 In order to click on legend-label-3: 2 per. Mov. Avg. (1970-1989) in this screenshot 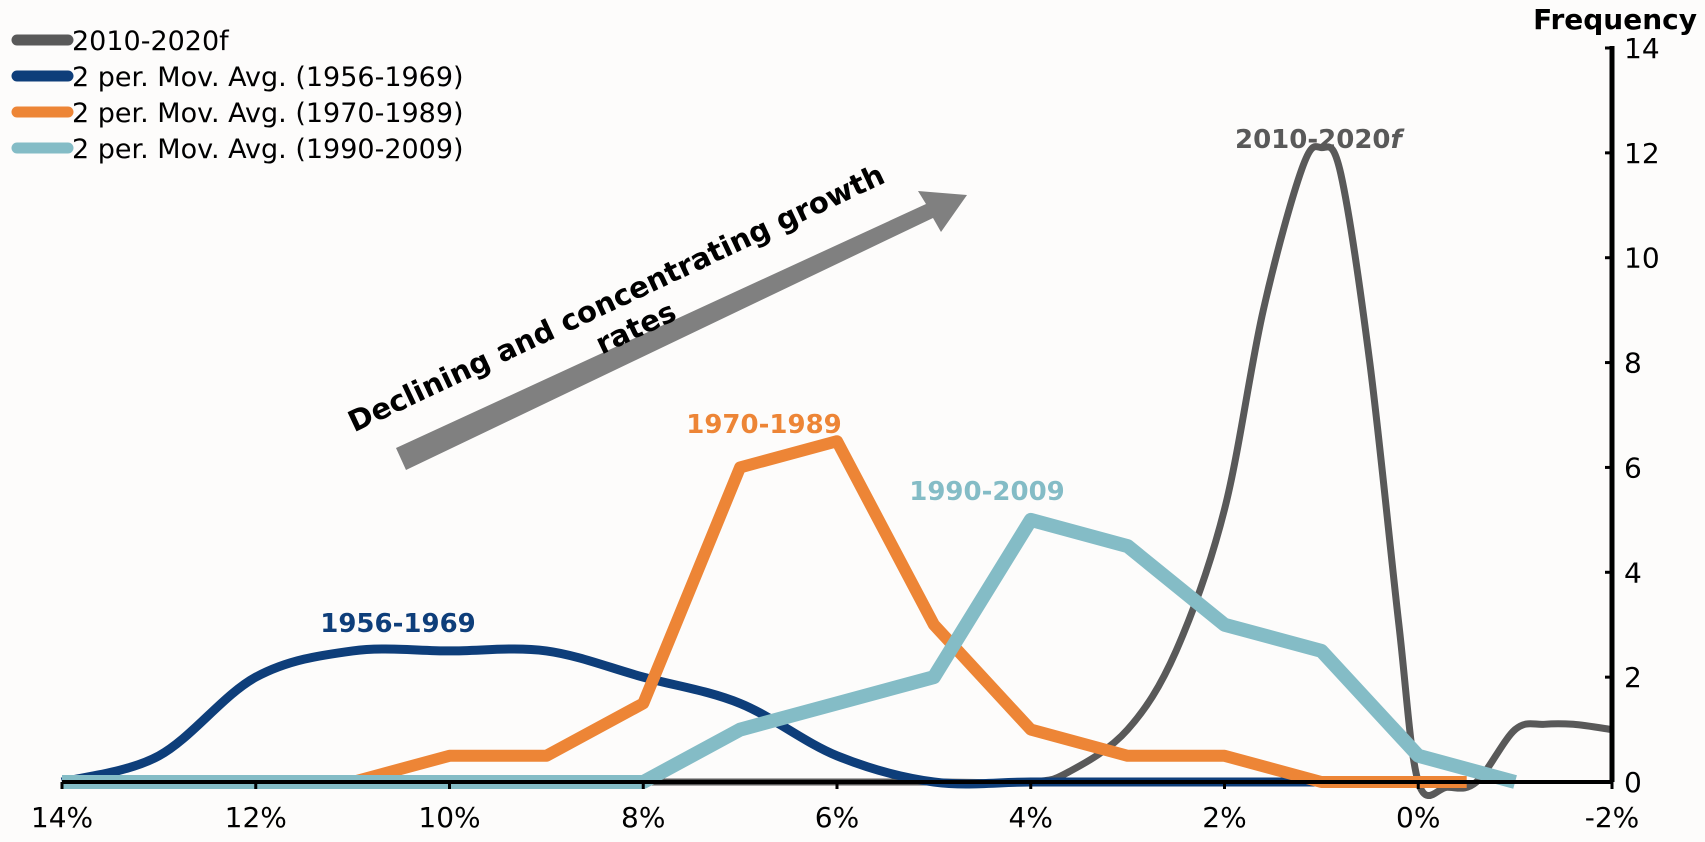, I will do `click(268, 113)`.